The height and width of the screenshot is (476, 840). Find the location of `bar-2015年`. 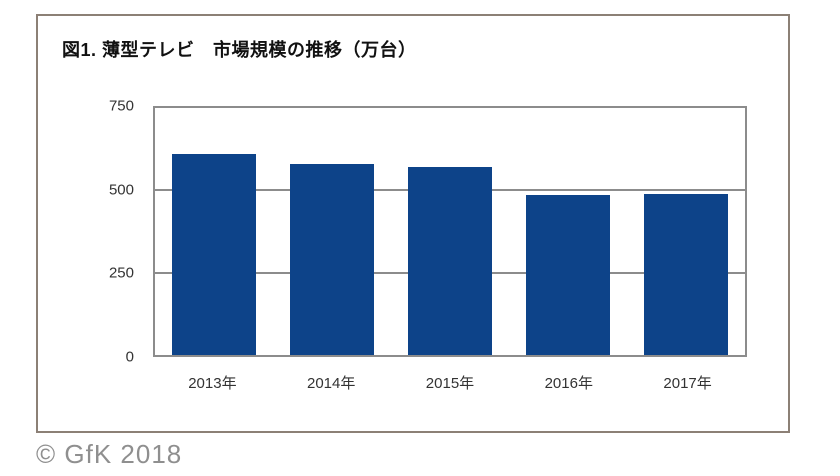

bar-2015年 is located at coordinates (450, 261).